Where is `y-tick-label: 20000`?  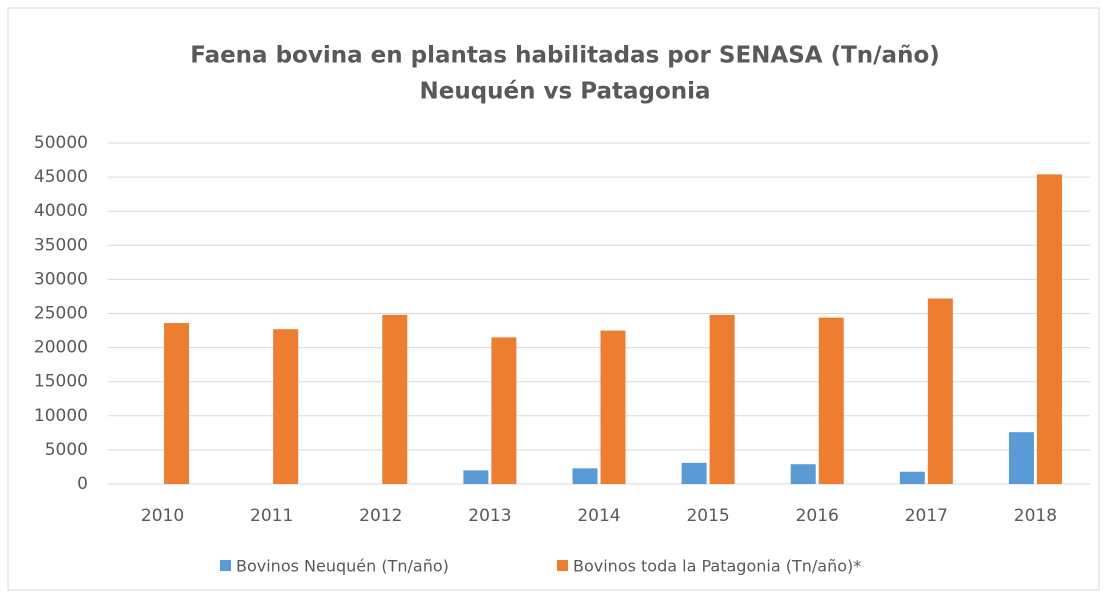
y-tick-label: 20000 is located at coordinates (61, 348).